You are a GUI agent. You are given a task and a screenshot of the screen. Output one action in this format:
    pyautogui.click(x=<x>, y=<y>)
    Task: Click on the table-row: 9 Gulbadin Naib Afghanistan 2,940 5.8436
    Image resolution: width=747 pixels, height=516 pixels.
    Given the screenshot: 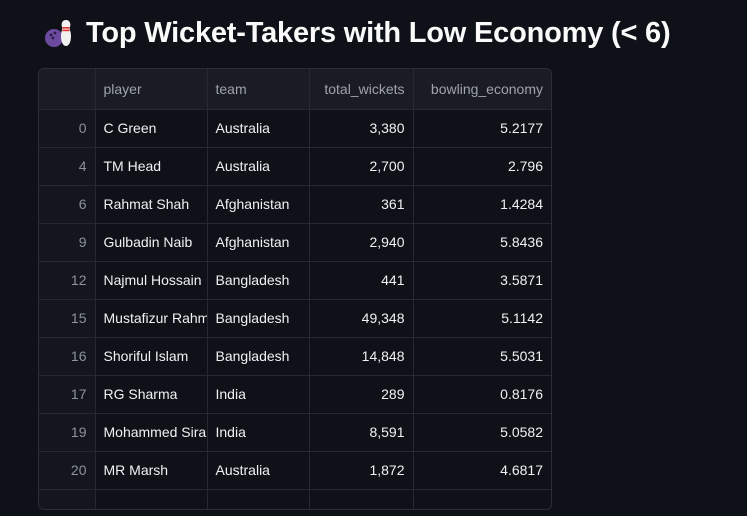 What is the action you would take?
    pyautogui.click(x=295, y=242)
    